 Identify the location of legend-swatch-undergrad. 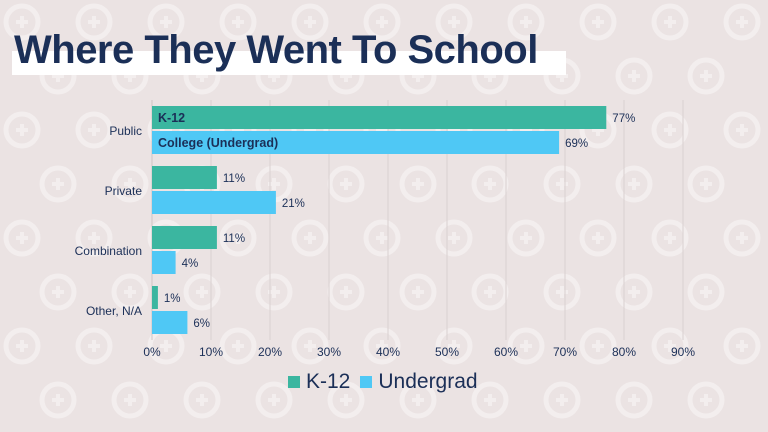
(366, 382).